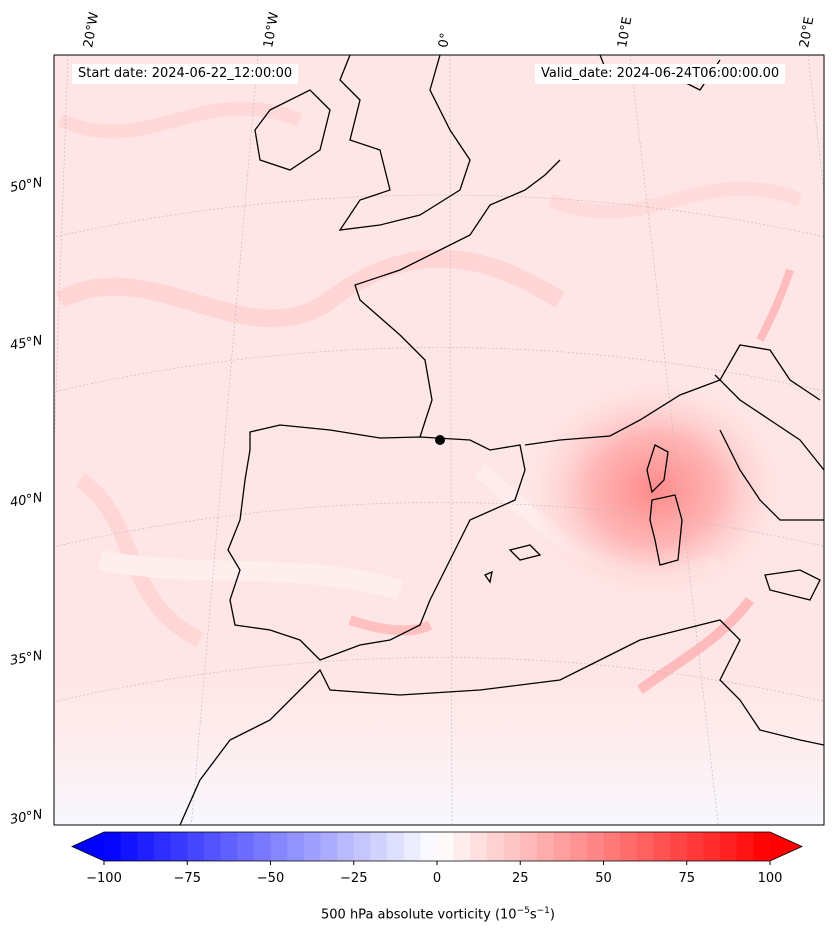  Describe the element at coordinates (445, 40) in the screenshot. I see `longitude-label: 0°` at that location.